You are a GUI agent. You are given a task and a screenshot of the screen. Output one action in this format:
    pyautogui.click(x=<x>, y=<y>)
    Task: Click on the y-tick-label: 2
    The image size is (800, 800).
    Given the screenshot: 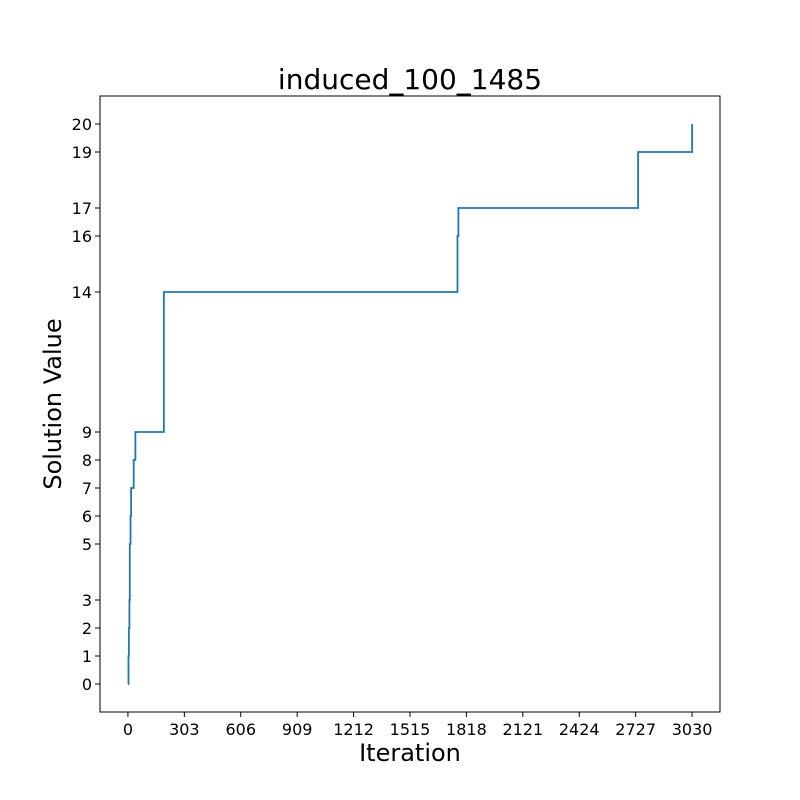 What is the action you would take?
    pyautogui.click(x=87, y=628)
    